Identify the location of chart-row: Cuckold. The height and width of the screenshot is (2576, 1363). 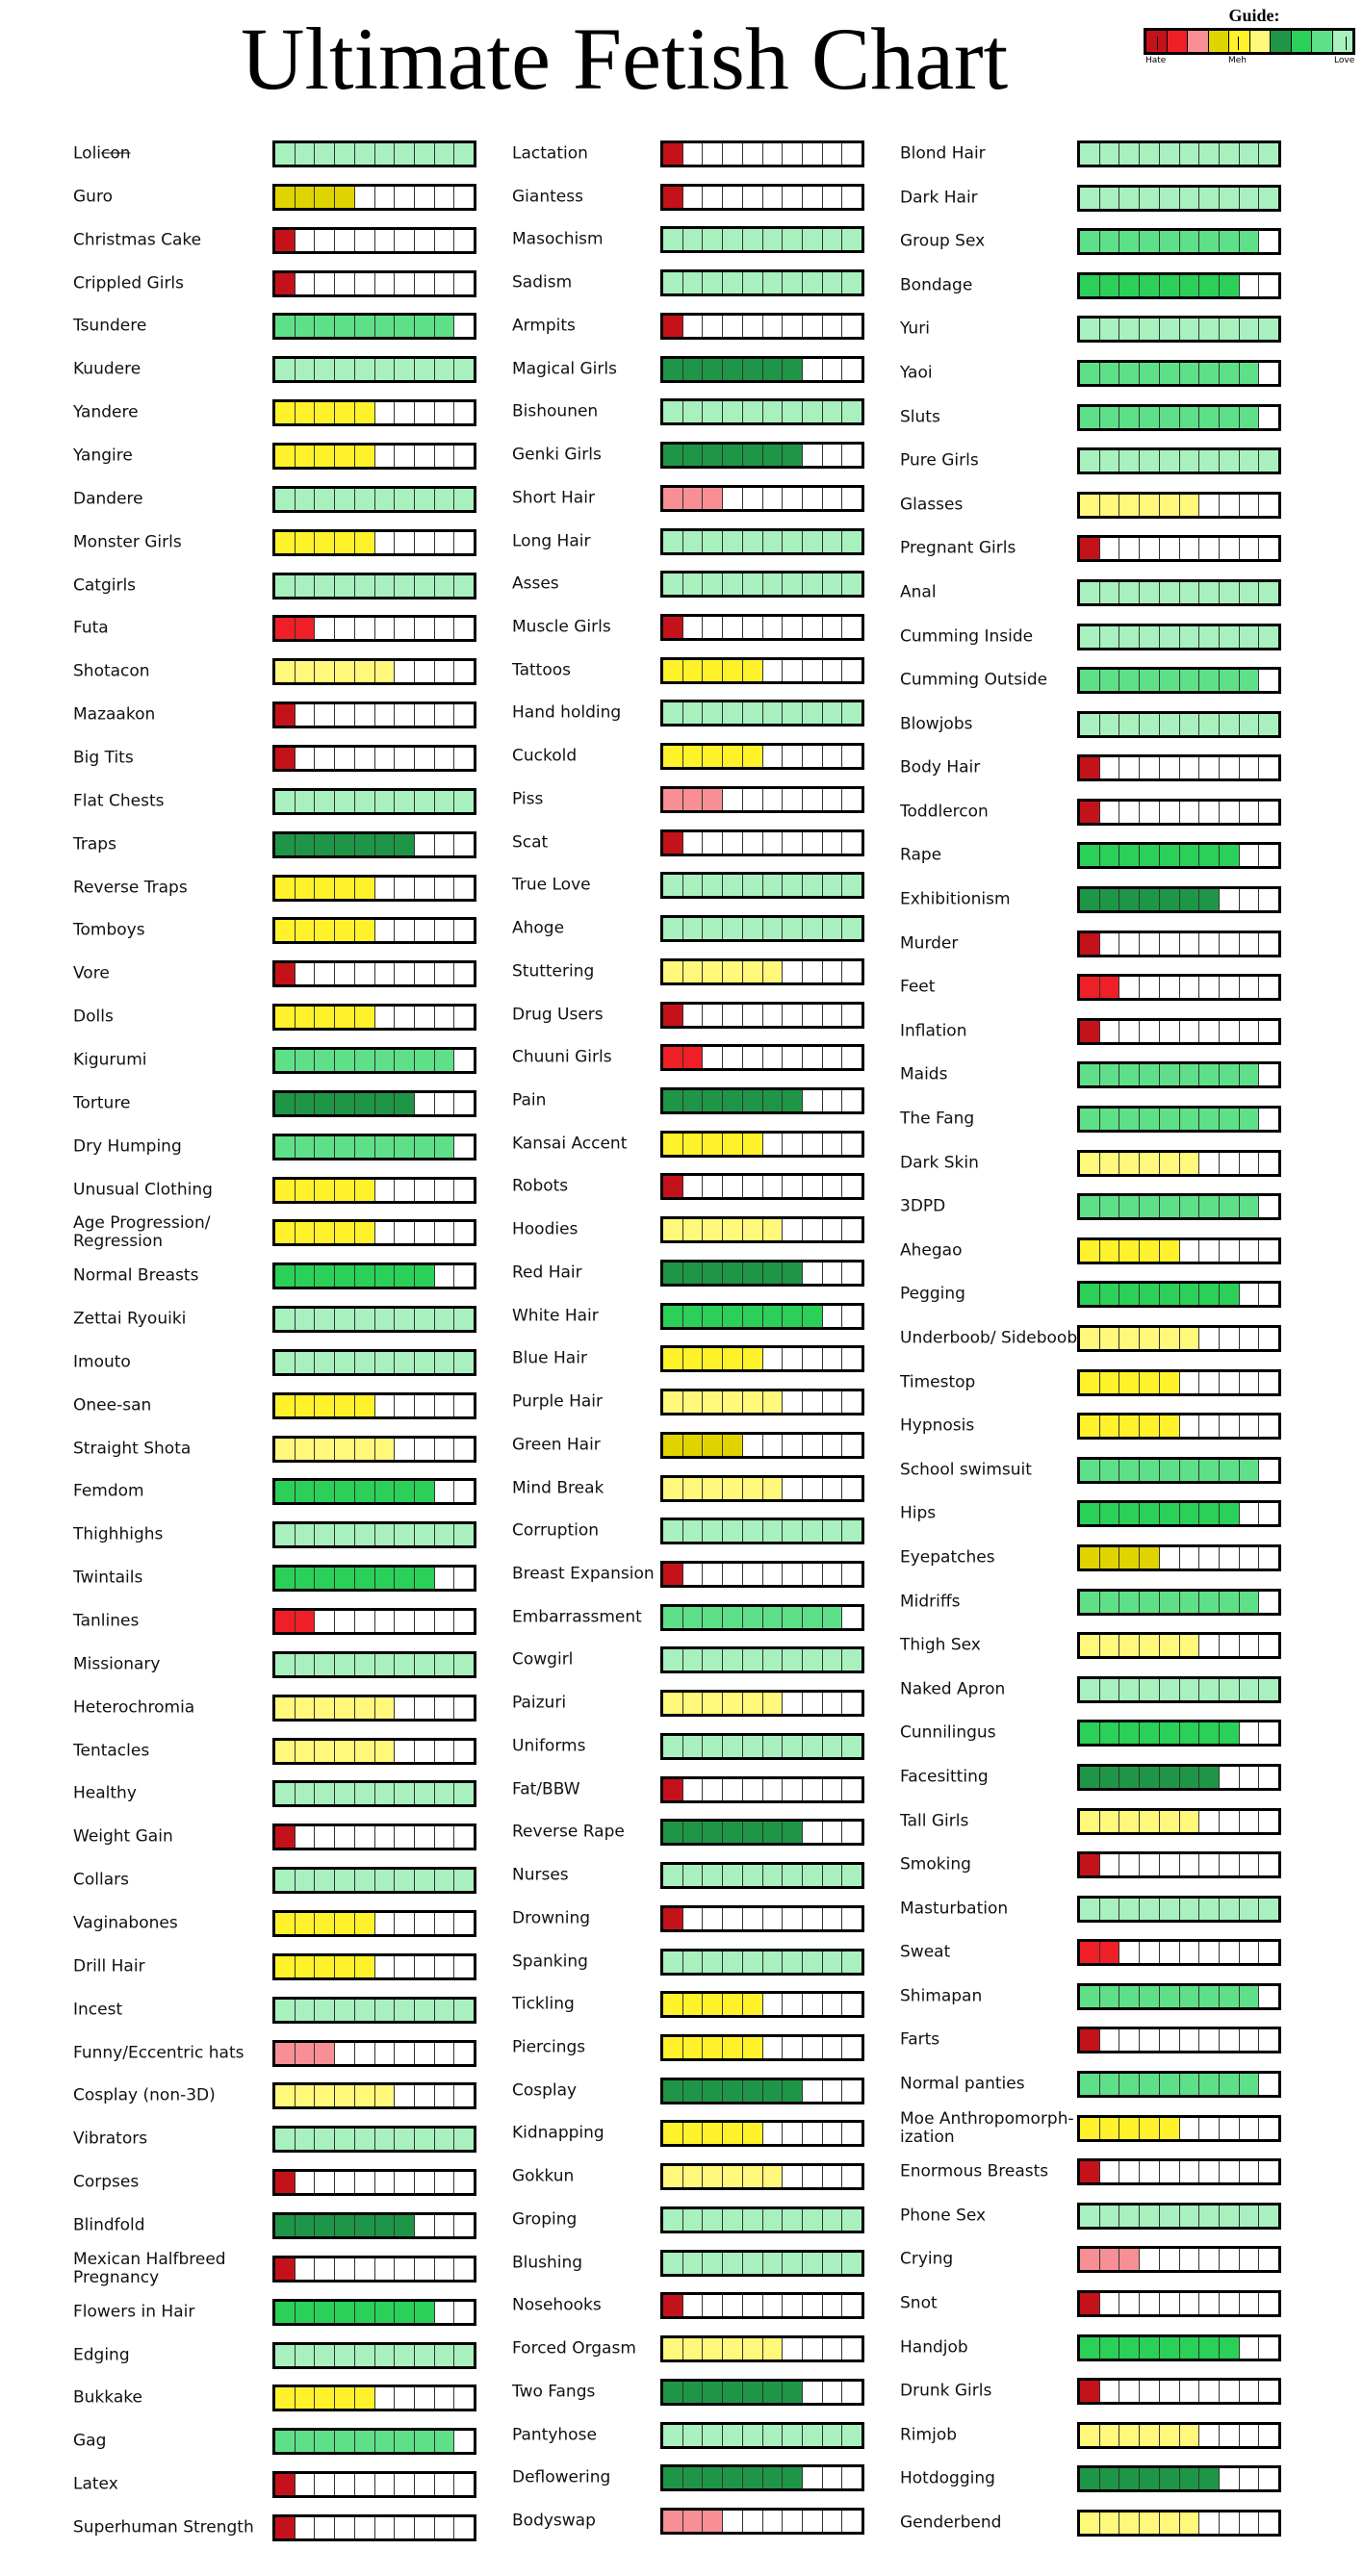
(690, 756).